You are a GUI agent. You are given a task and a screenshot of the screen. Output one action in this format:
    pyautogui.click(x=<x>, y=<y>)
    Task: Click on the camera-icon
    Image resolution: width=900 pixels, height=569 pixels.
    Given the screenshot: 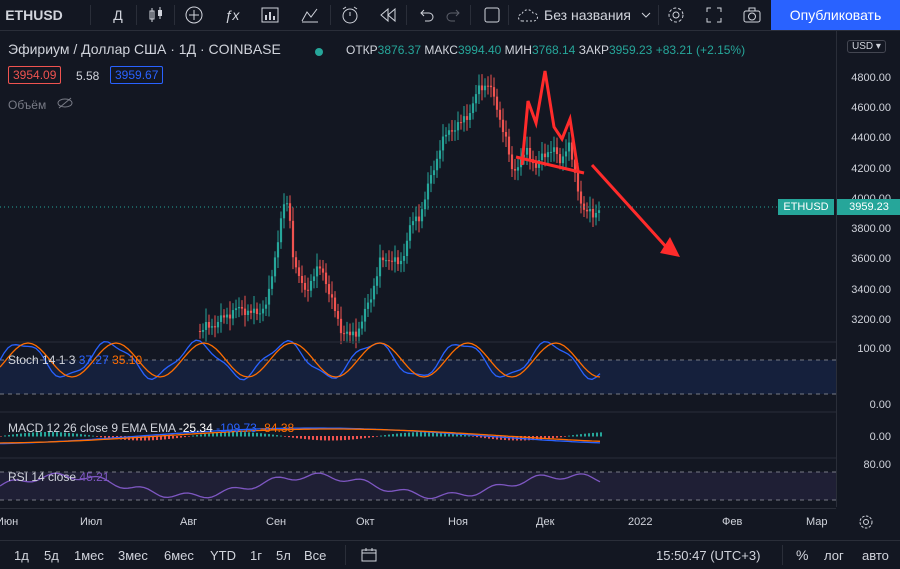 What is the action you would take?
    pyautogui.click(x=752, y=15)
    